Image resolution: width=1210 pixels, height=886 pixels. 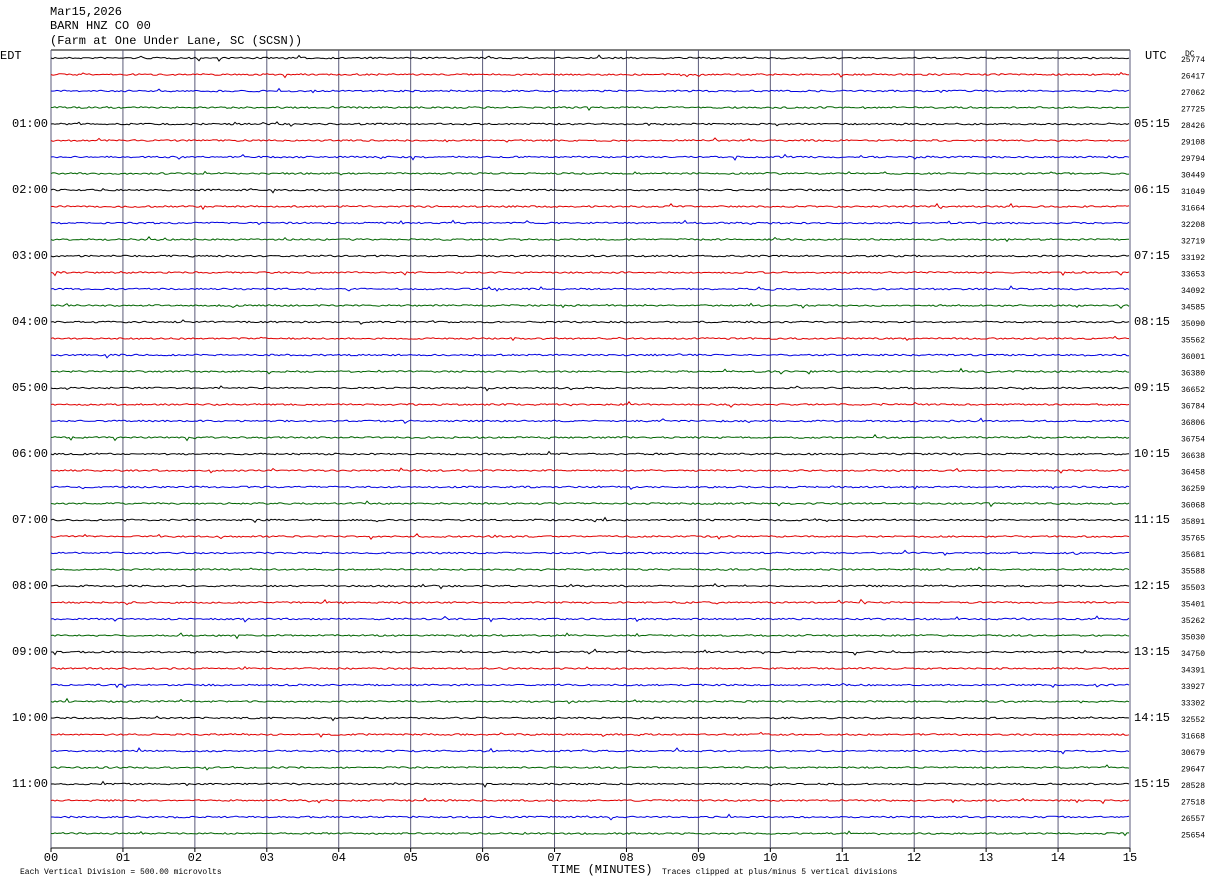 What do you see at coordinates (1152, 520) in the screenshot?
I see `utc-label: 11:15` at bounding box center [1152, 520].